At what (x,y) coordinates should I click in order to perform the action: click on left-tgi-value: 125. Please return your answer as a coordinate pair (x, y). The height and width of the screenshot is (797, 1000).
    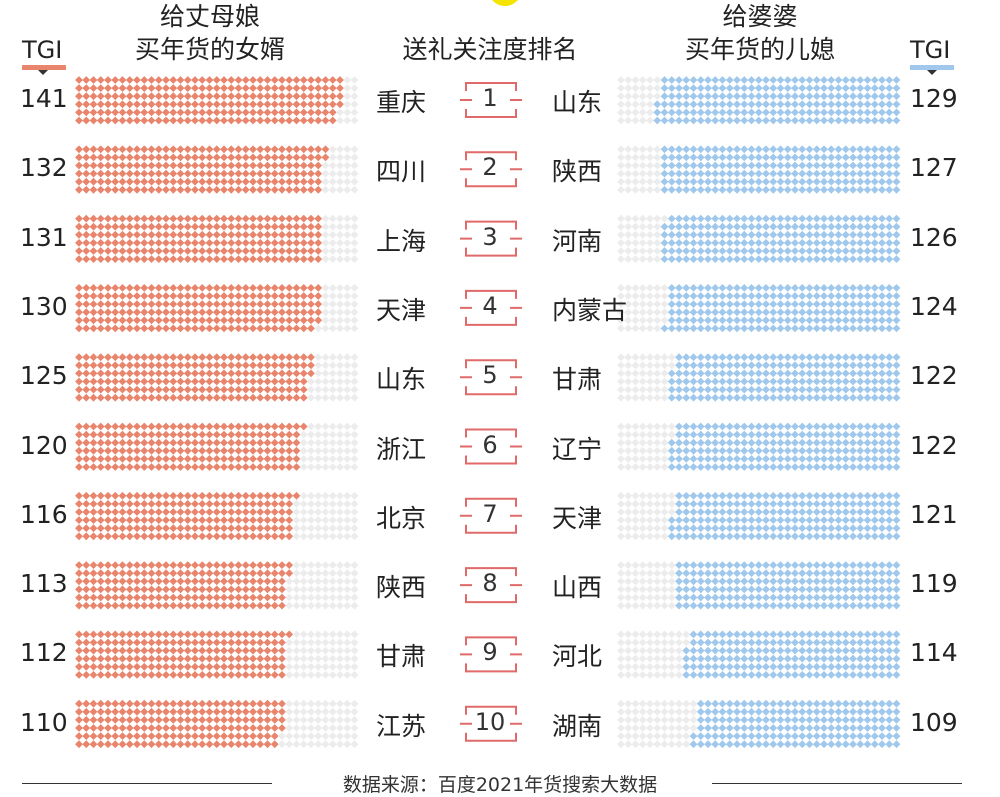
    Looking at the image, I should click on (44, 376).